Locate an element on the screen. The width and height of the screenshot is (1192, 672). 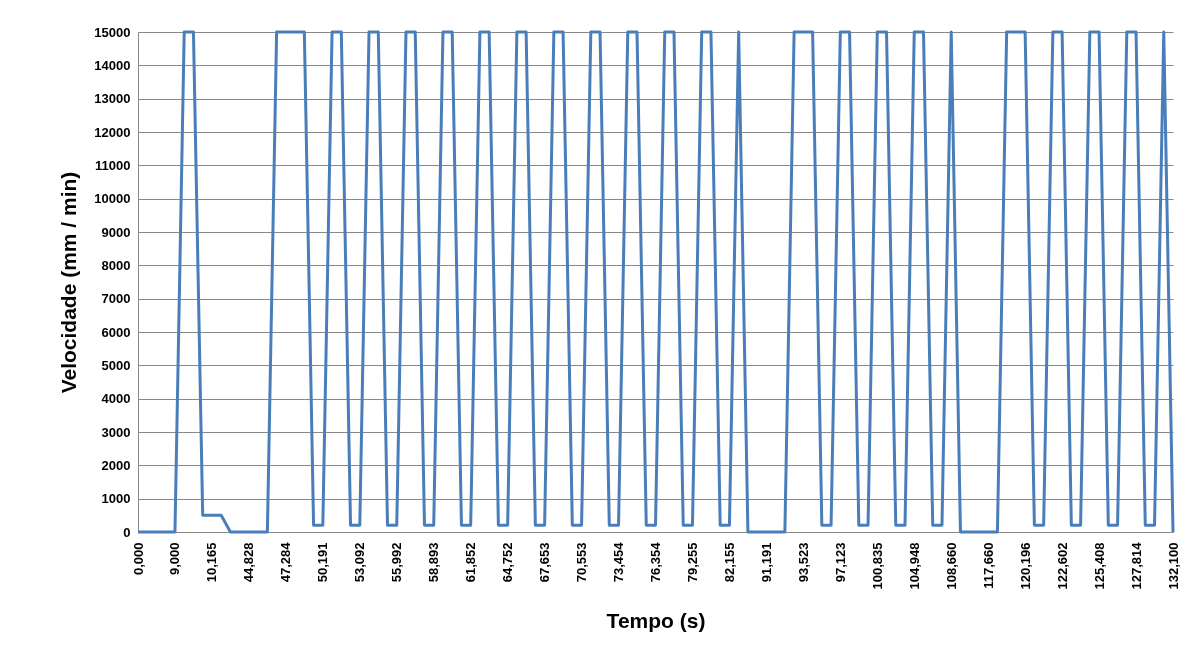
y-tick-label: 7000 is located at coordinates (116, 299).